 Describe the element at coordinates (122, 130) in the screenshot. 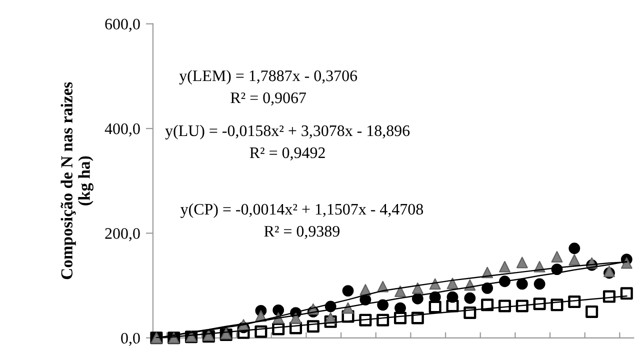

I see `y-tick-label: 400,0` at that location.